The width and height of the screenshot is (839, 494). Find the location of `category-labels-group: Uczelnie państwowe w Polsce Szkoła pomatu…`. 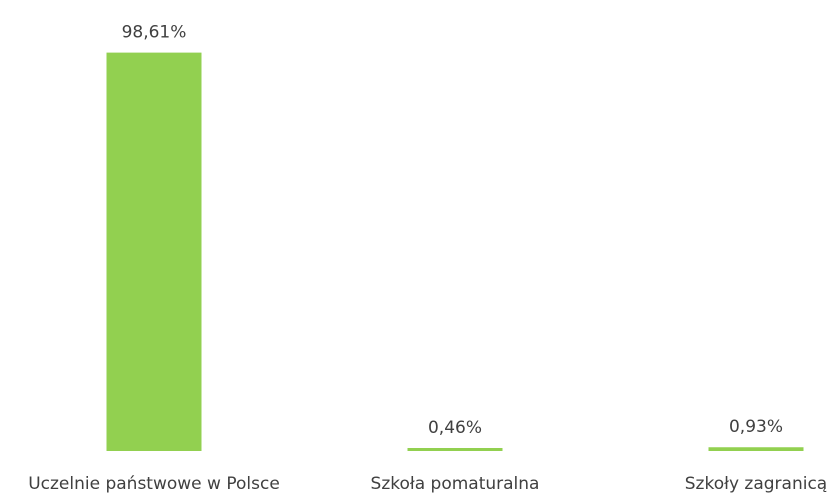

category-labels-group: Uczelnie państwowe w Polsce Szkoła pomatu… is located at coordinates (427, 484).